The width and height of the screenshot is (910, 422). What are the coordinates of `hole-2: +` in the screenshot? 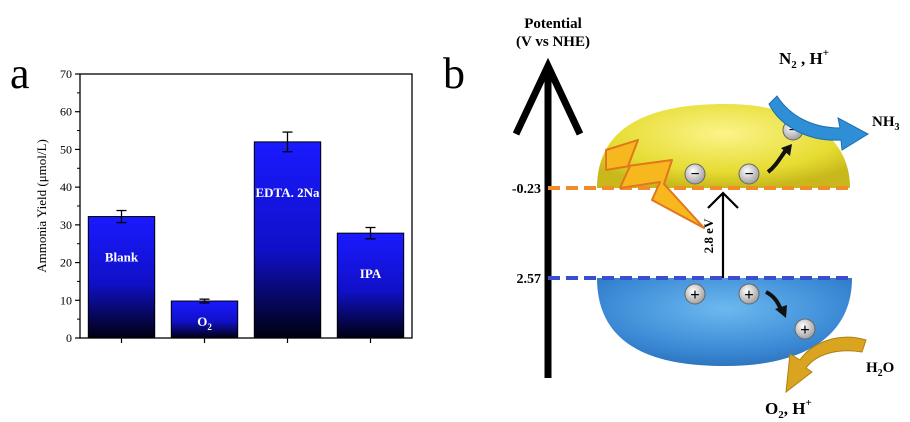 It's located at (749, 294).